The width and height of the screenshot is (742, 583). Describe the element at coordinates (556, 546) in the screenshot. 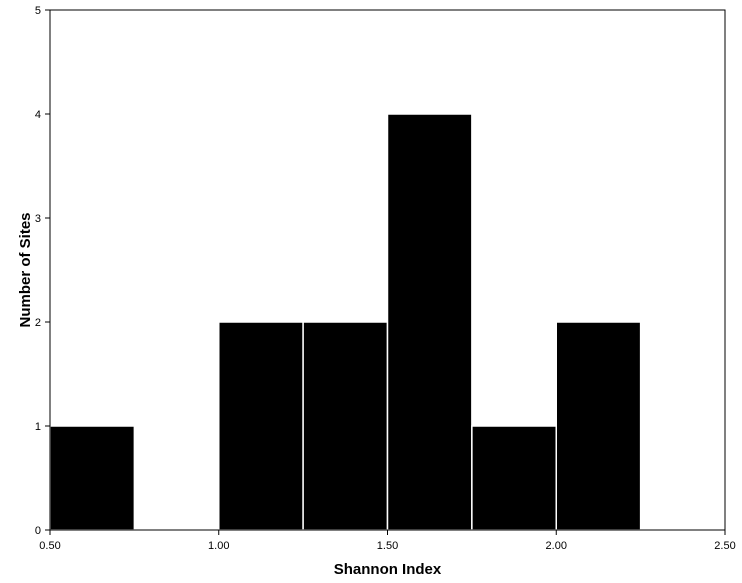

I see `x-tick-label: 2.00` at that location.